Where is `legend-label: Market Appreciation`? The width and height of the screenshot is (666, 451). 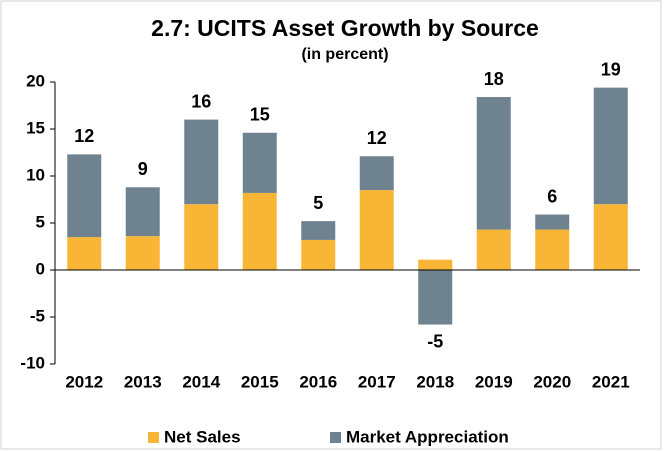 legend-label: Market Appreciation is located at coordinates (427, 436).